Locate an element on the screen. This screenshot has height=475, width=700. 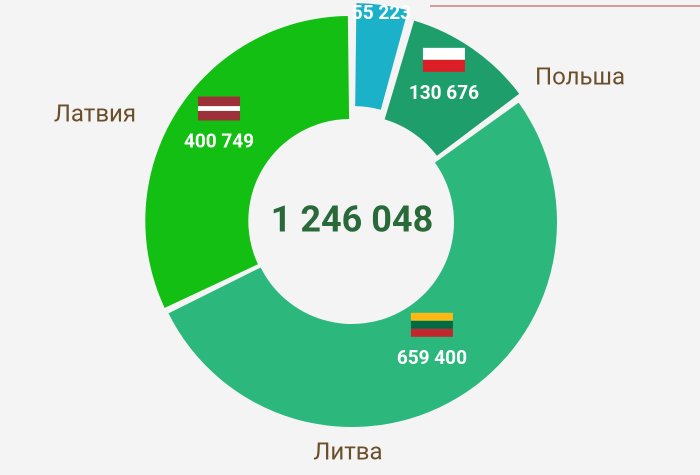
value-label: 55 223 is located at coordinates (381, 12).